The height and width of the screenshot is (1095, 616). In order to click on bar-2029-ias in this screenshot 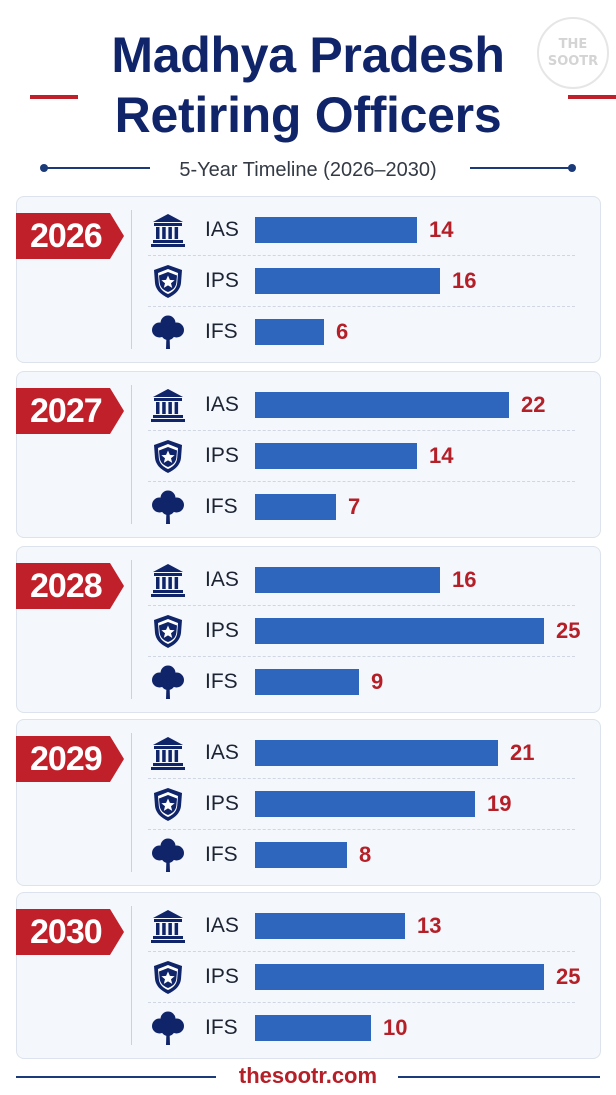, I will do `click(376, 753)`.